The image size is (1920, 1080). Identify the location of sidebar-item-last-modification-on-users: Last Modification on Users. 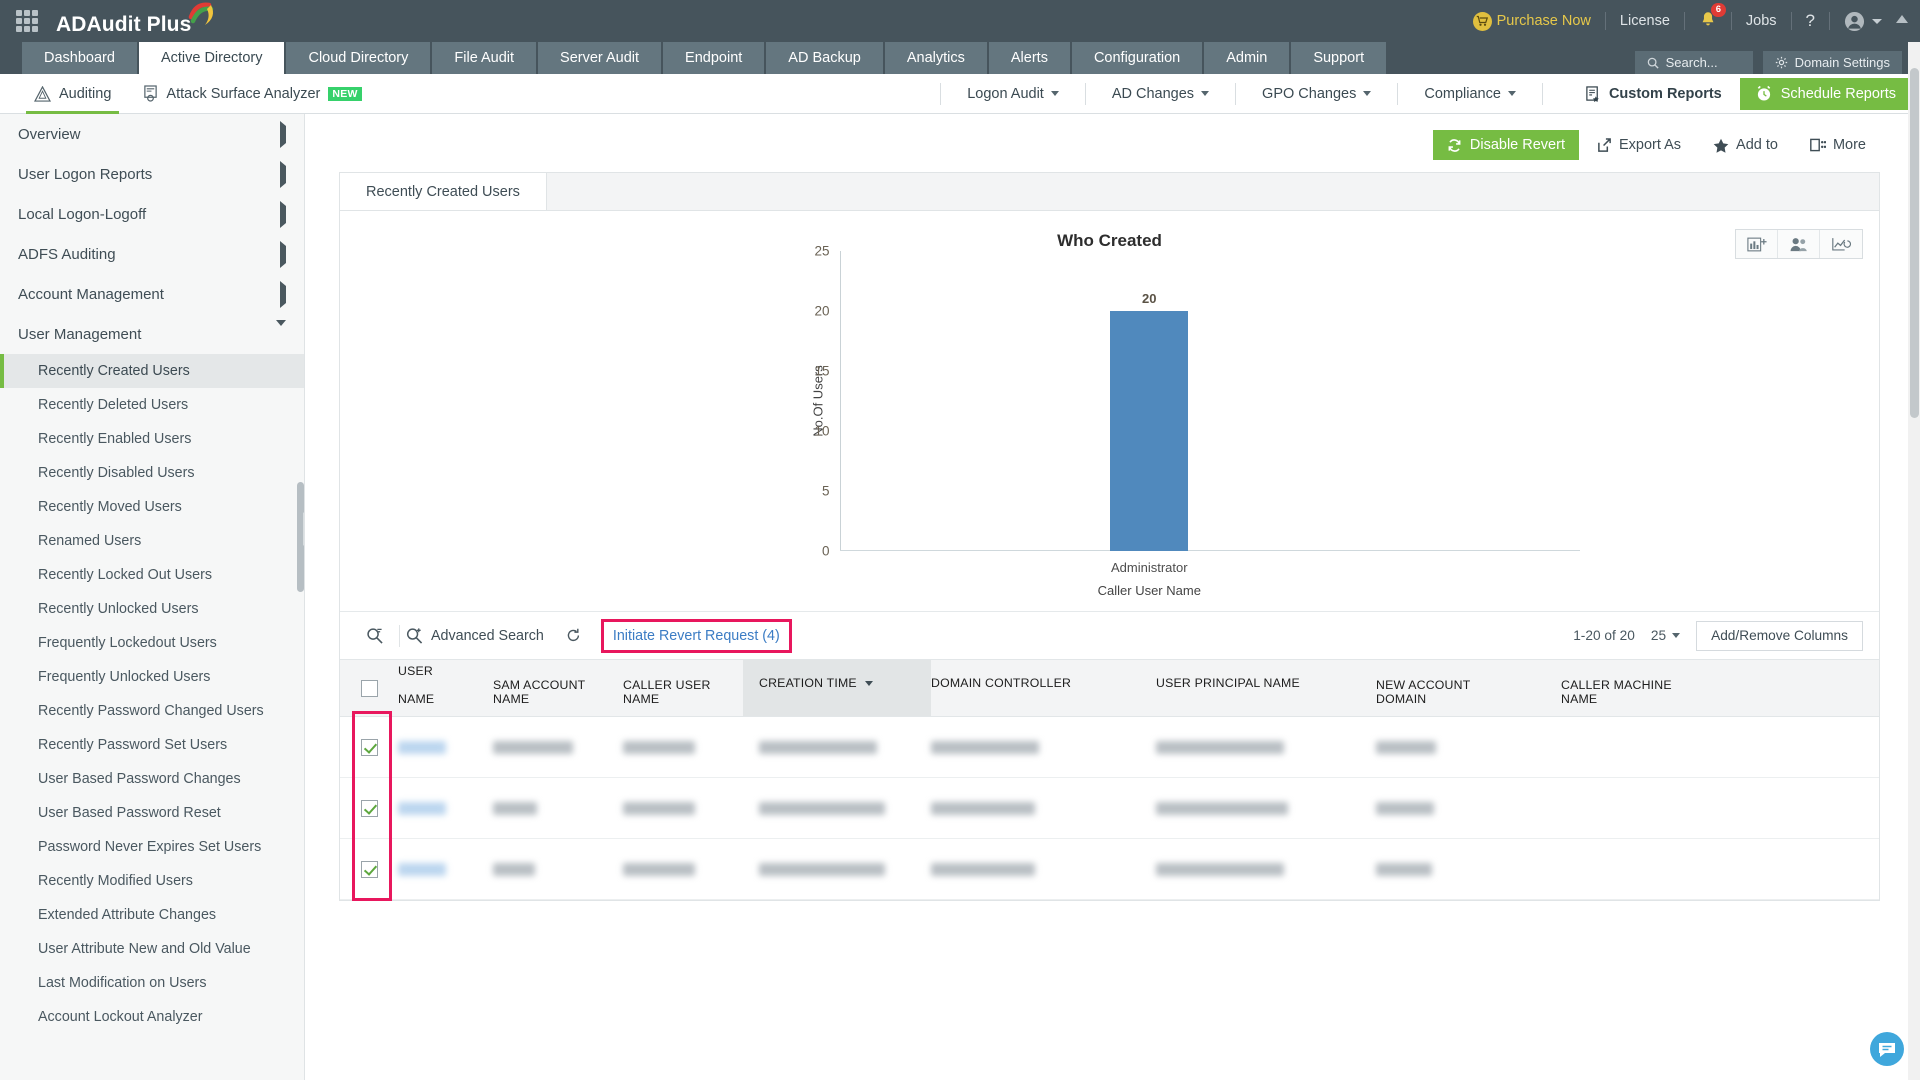
(122, 983).